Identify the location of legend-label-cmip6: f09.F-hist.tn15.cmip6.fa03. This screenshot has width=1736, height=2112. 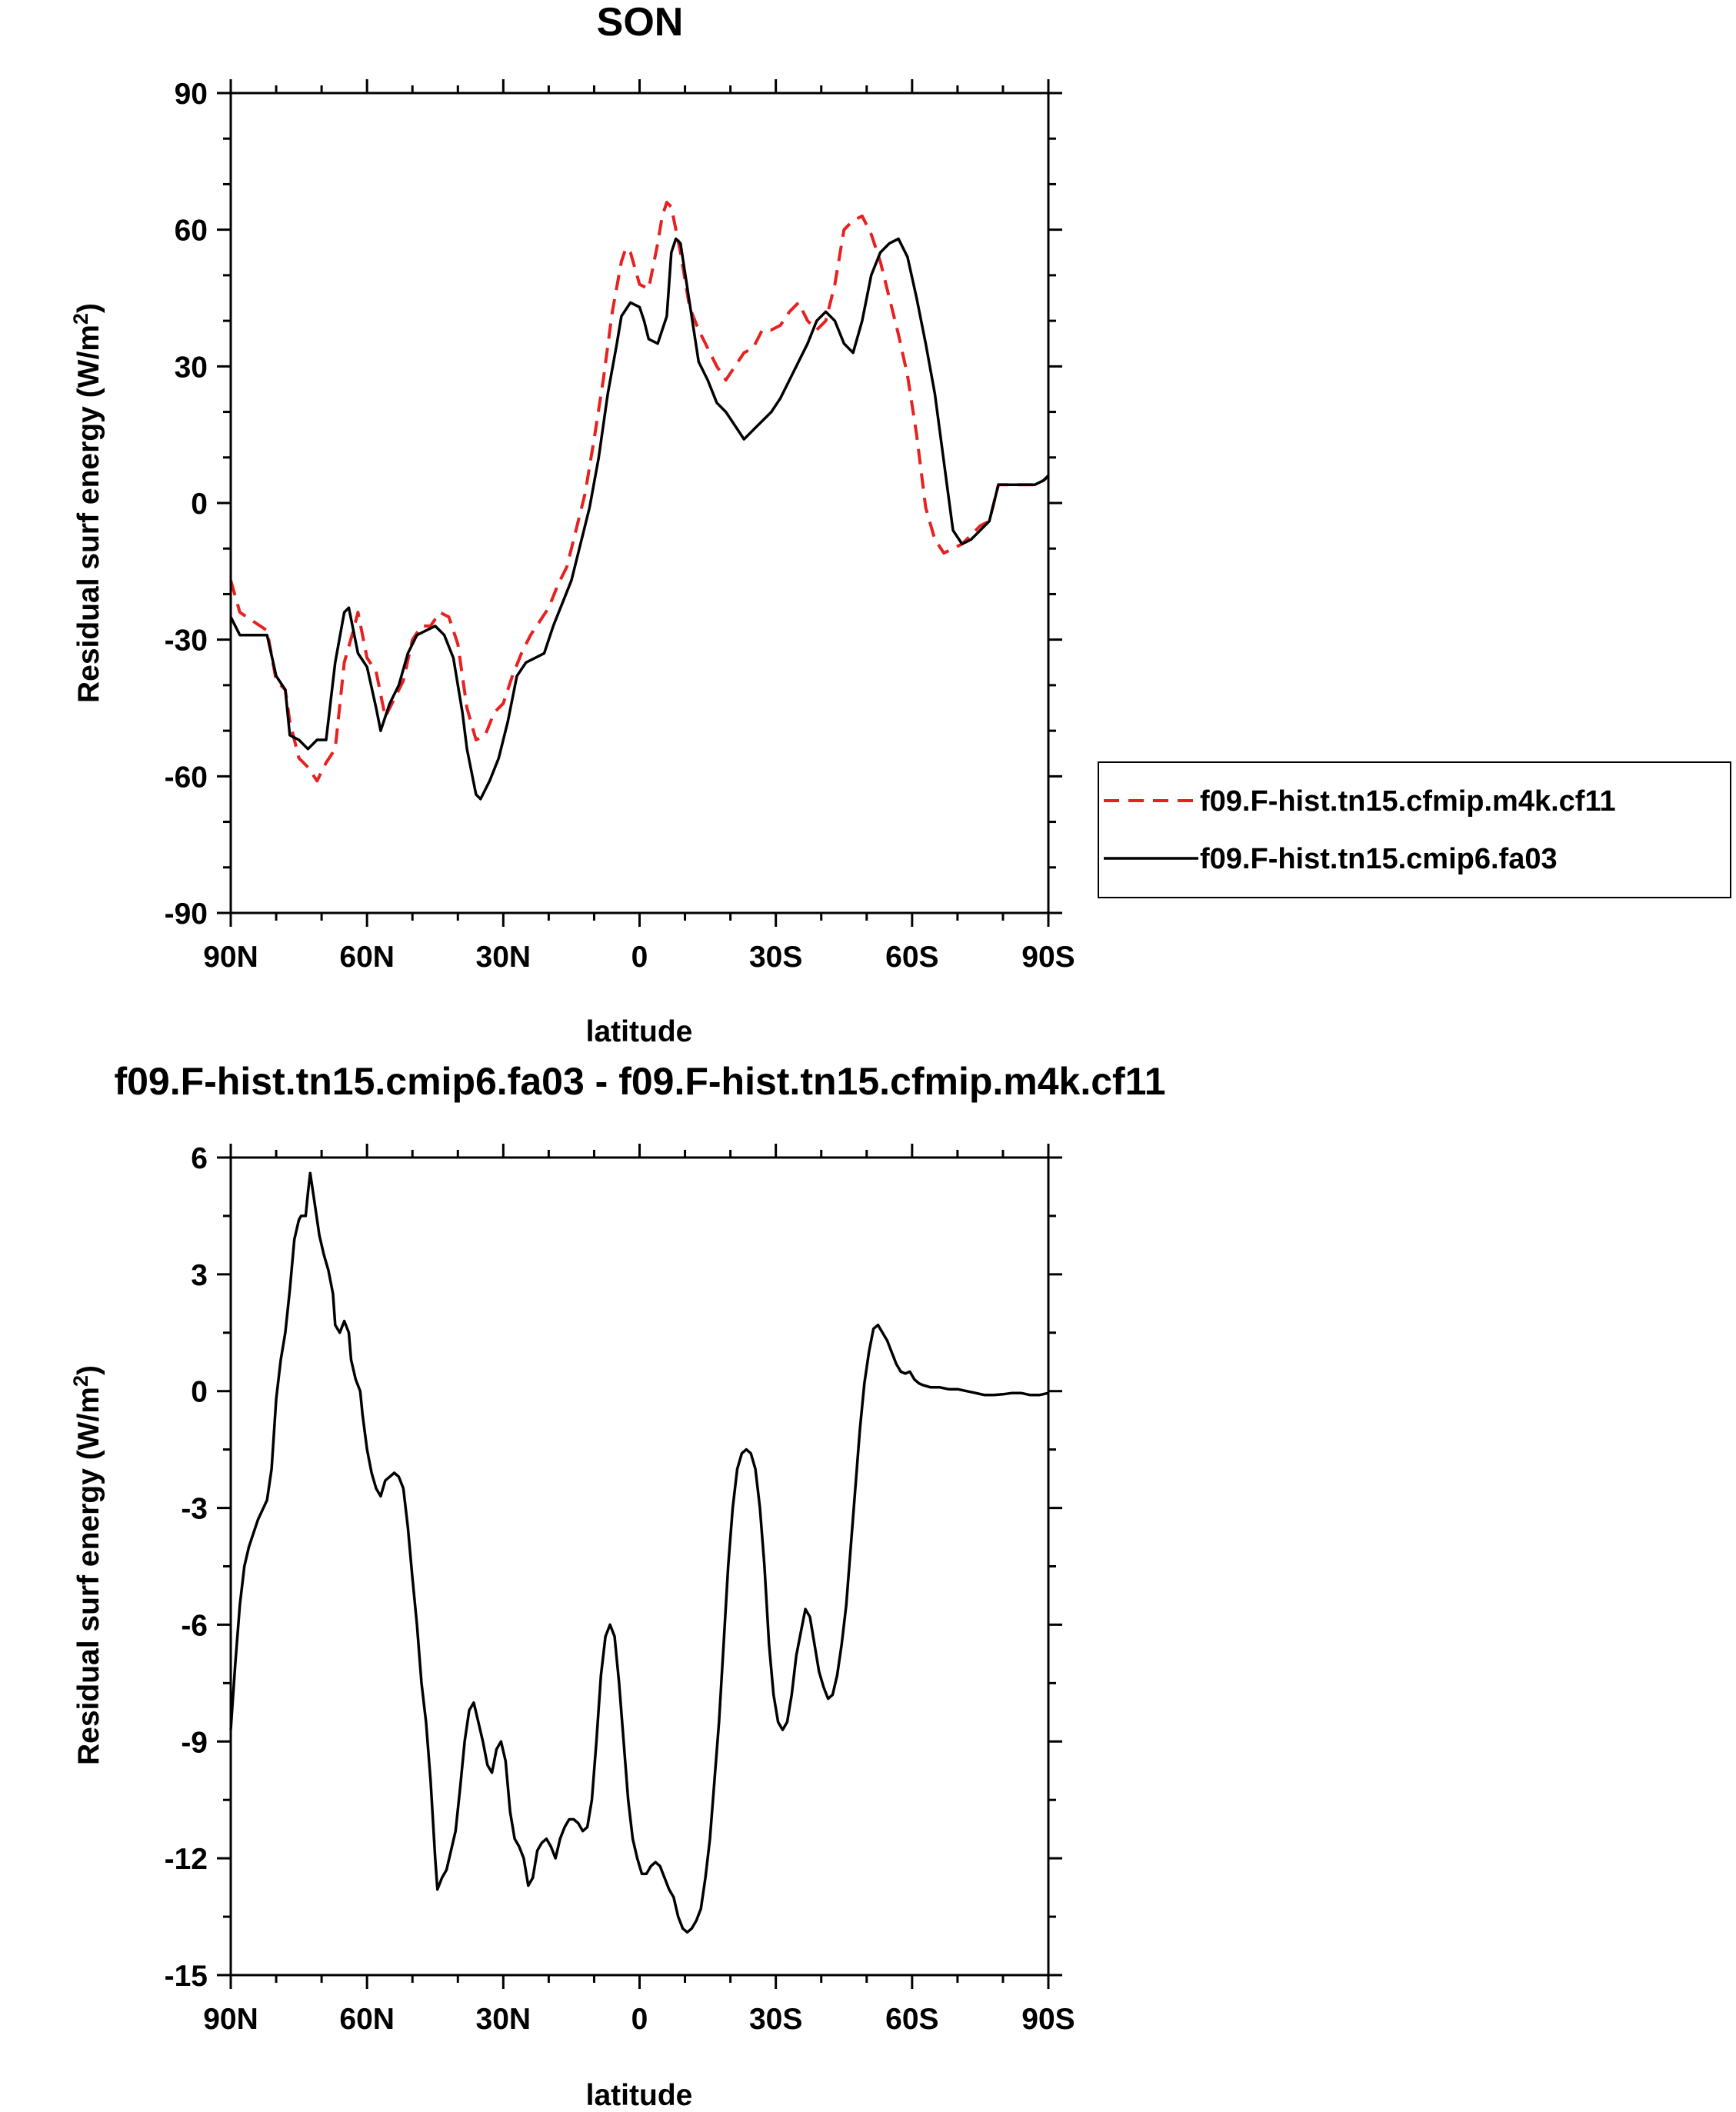
(1379, 859).